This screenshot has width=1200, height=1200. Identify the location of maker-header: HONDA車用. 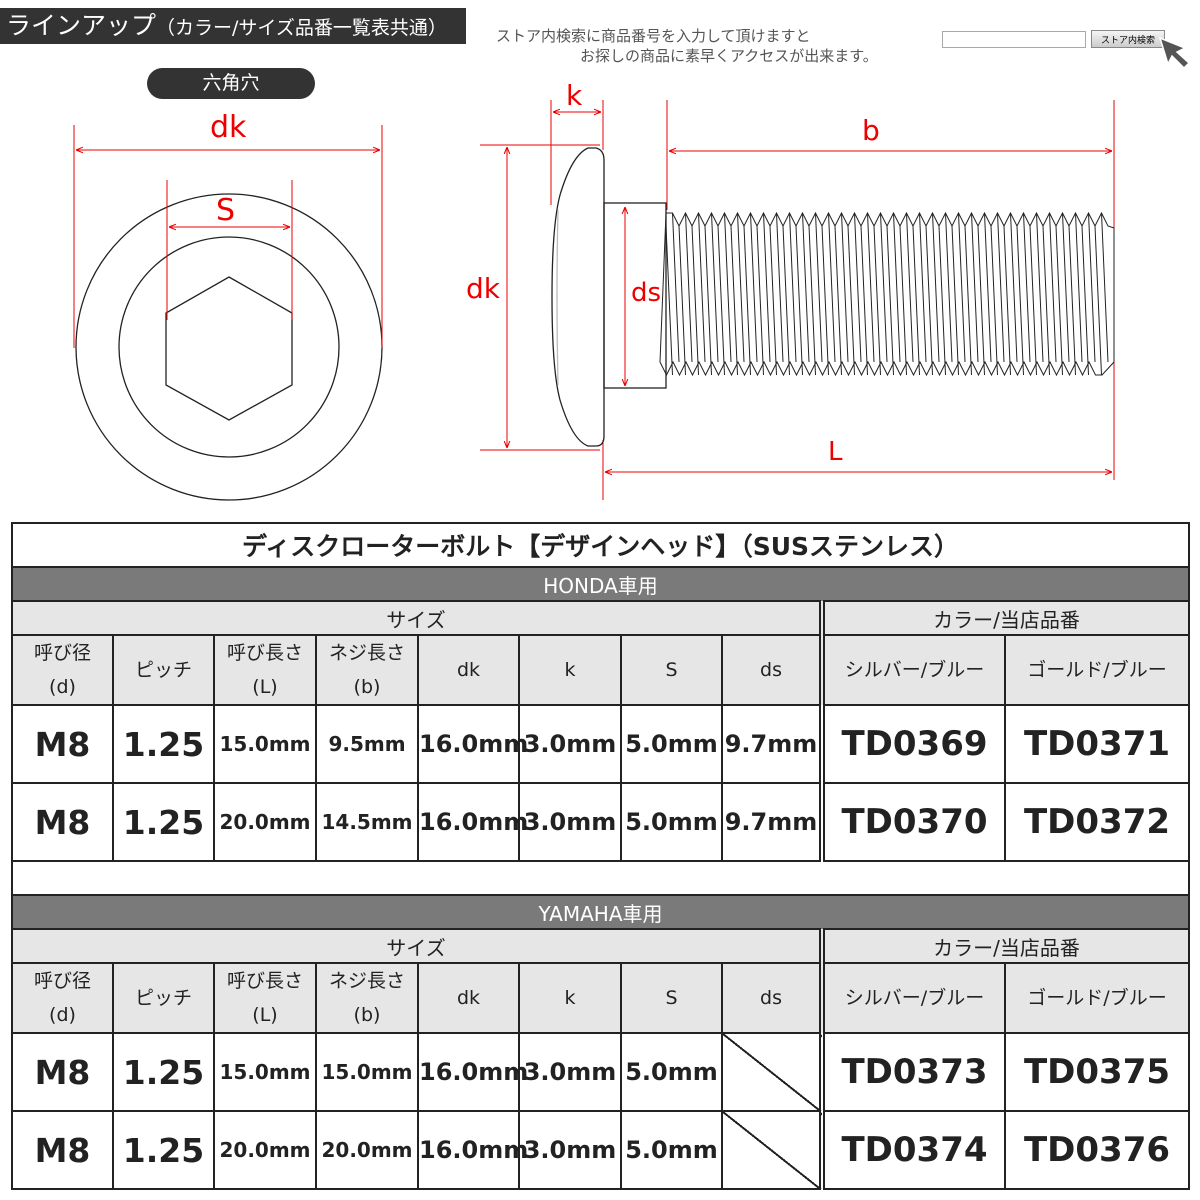
(600, 584).